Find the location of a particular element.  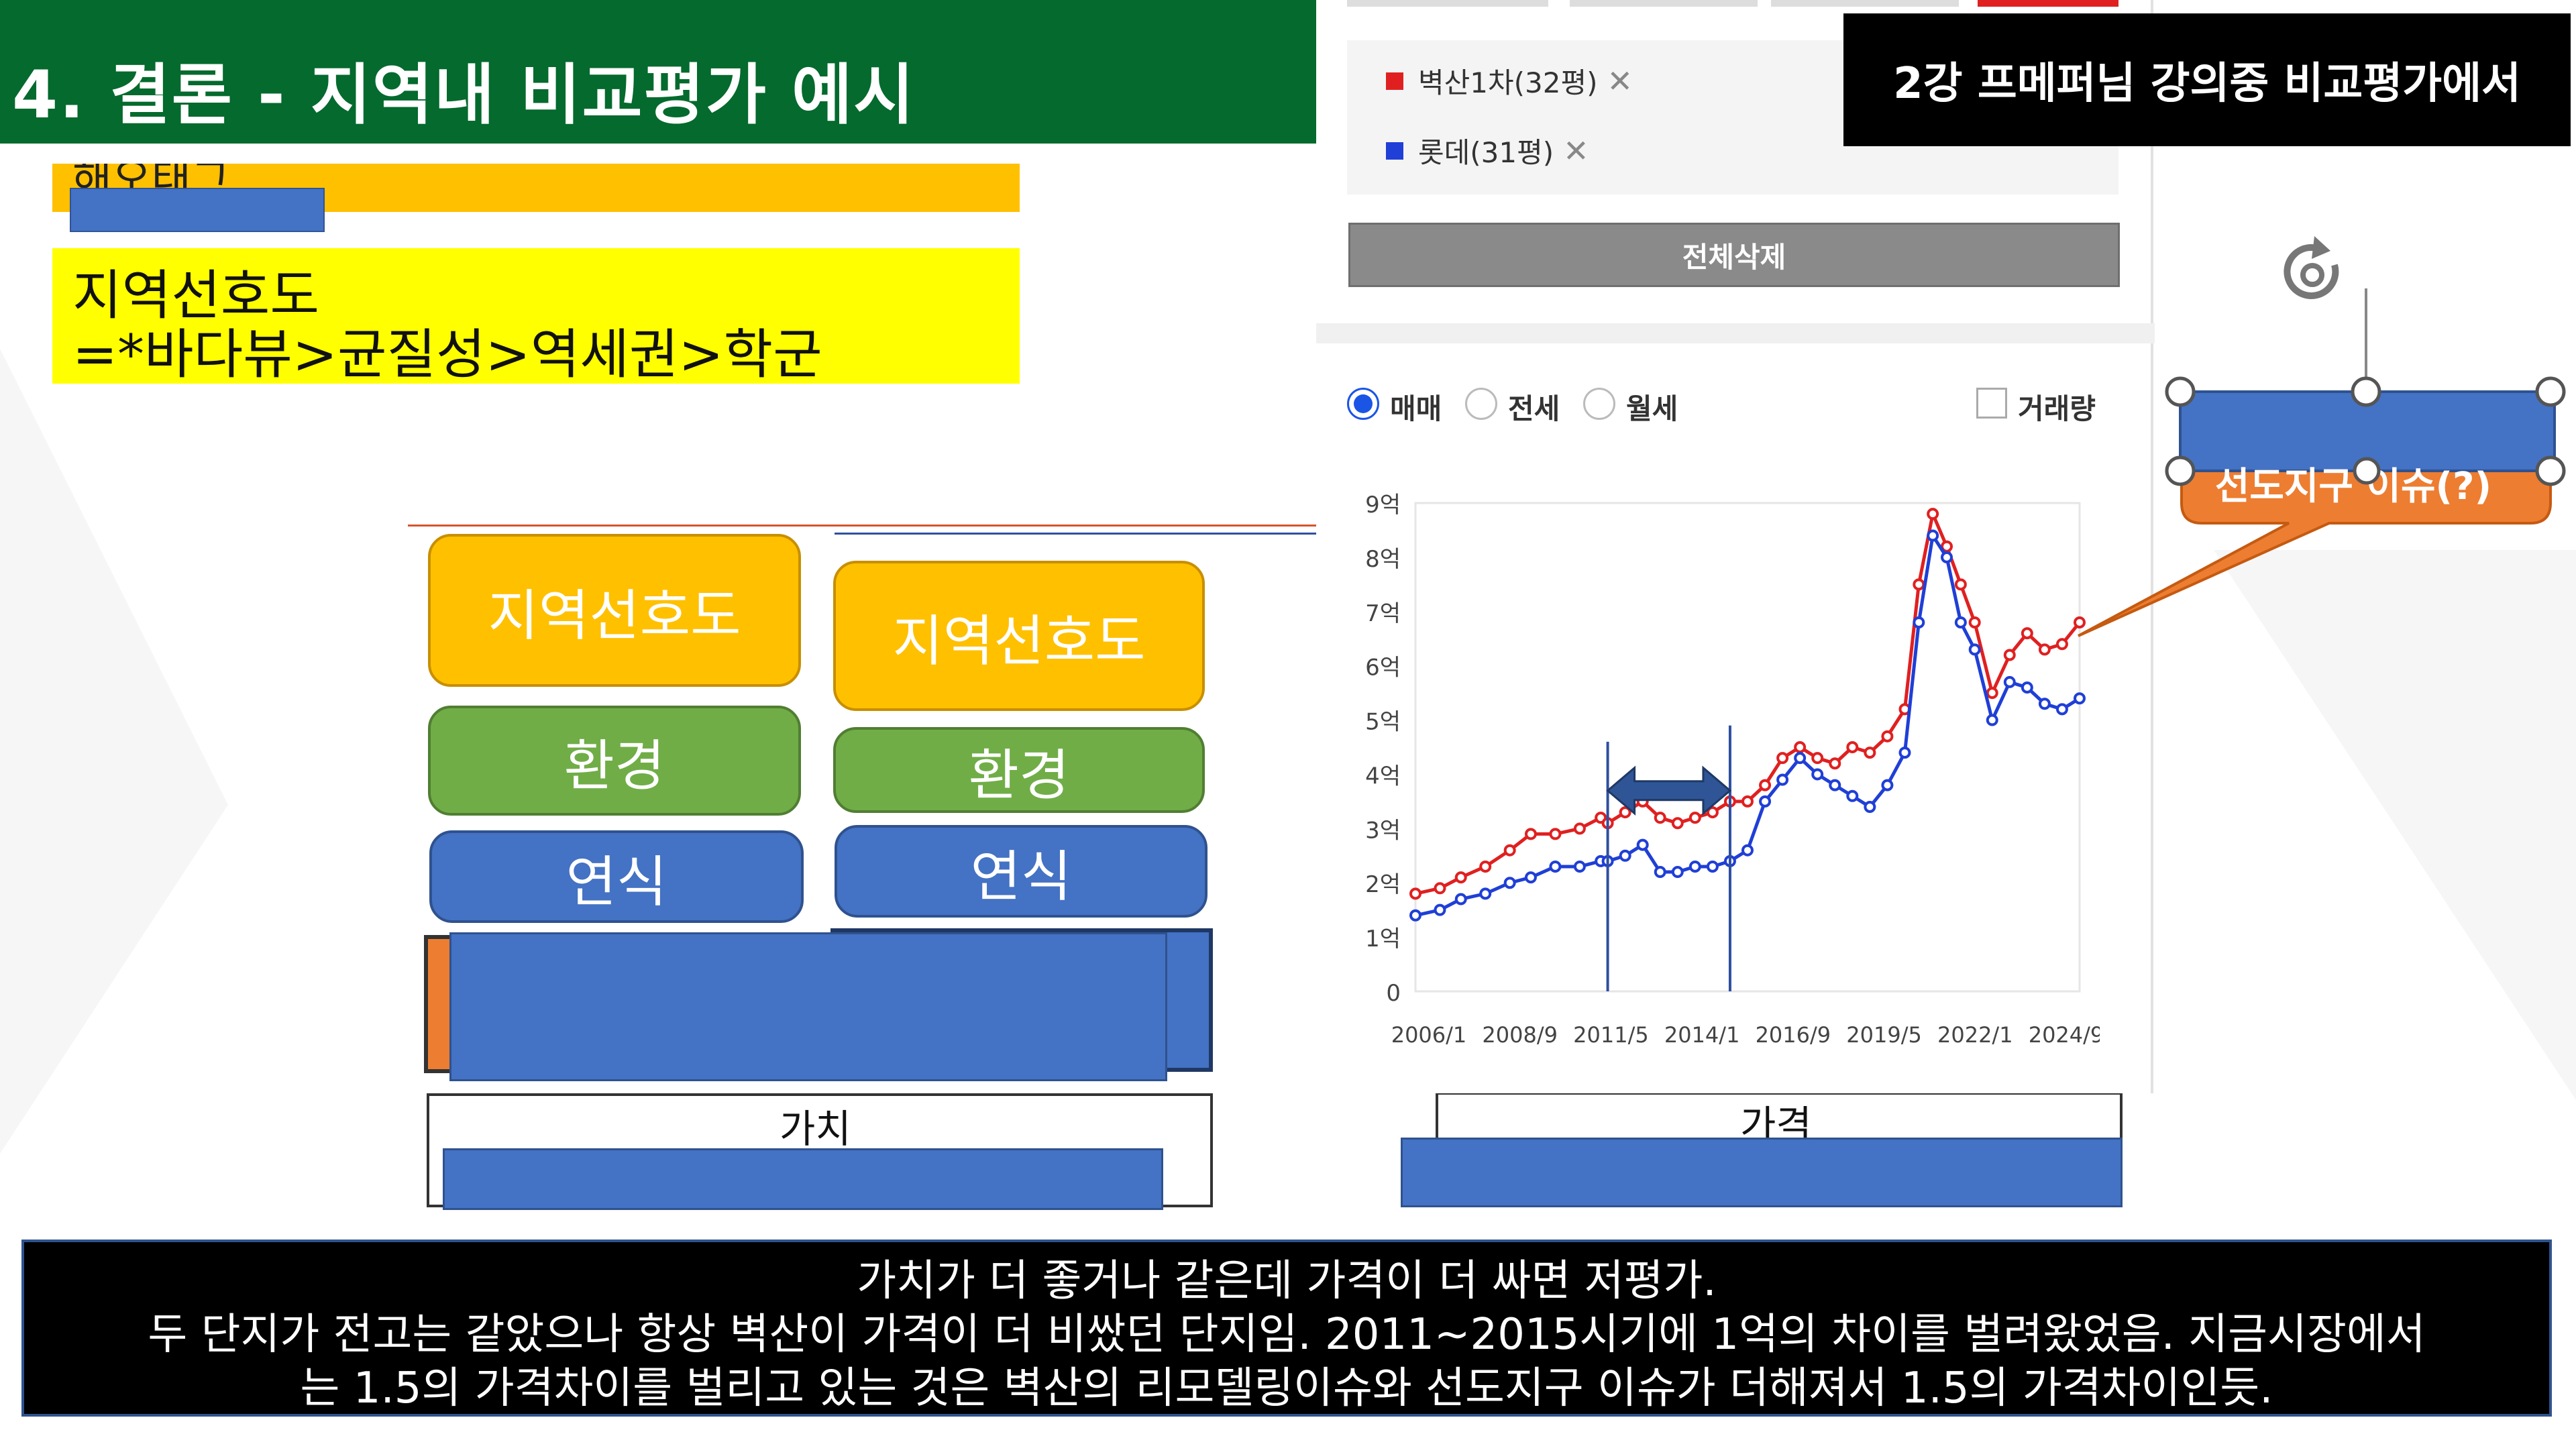

left-pref-block: 지역선호도 is located at coordinates (614, 611).